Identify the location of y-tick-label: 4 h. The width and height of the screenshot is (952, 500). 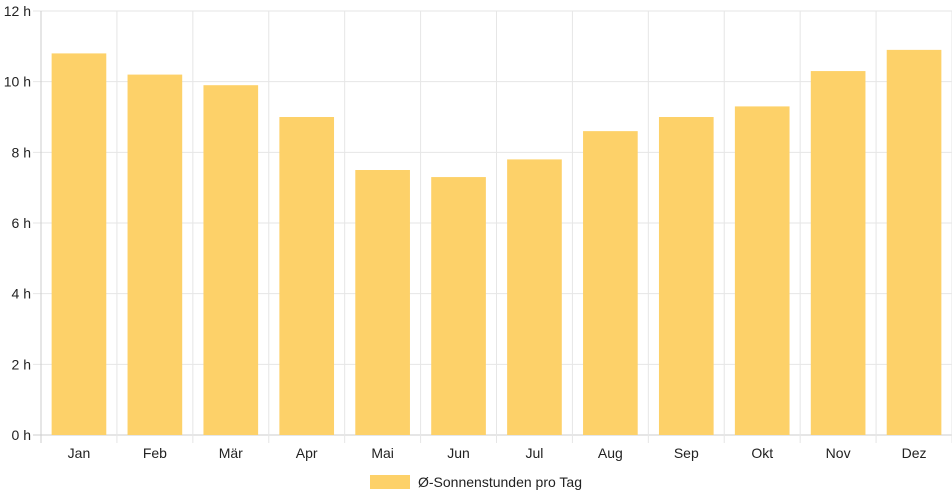
(21, 294).